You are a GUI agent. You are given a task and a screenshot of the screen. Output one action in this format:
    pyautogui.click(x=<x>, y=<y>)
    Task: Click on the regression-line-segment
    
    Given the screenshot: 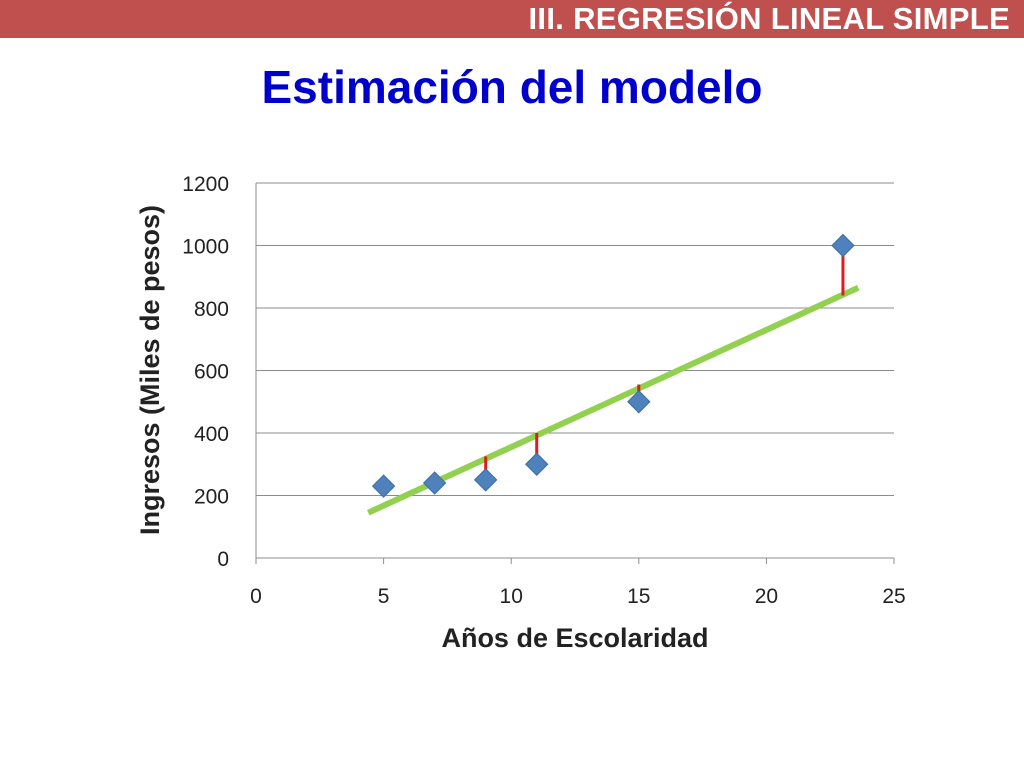 What is the action you would take?
    pyautogui.click(x=613, y=400)
    